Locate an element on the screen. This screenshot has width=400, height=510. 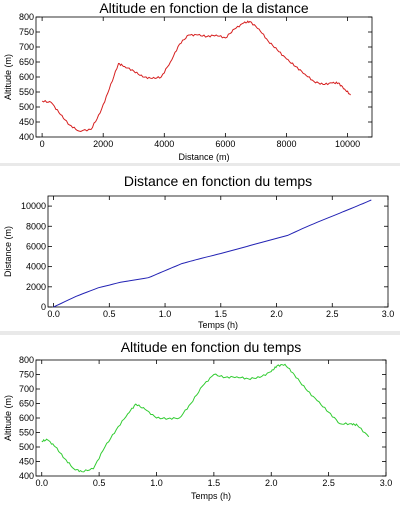
chart0-ytick-label: 700 is located at coordinates (26, 47).